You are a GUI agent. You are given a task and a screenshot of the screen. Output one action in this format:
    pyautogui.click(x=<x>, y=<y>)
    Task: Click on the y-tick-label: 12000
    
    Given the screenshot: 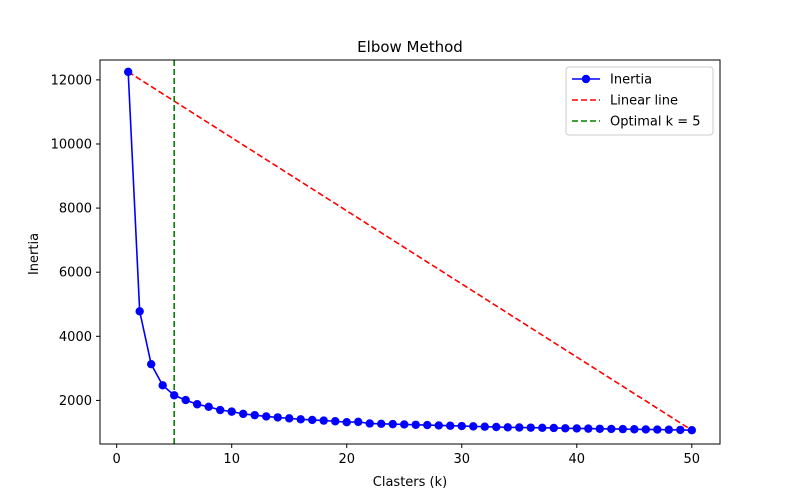 What is the action you would take?
    pyautogui.click(x=71, y=80)
    